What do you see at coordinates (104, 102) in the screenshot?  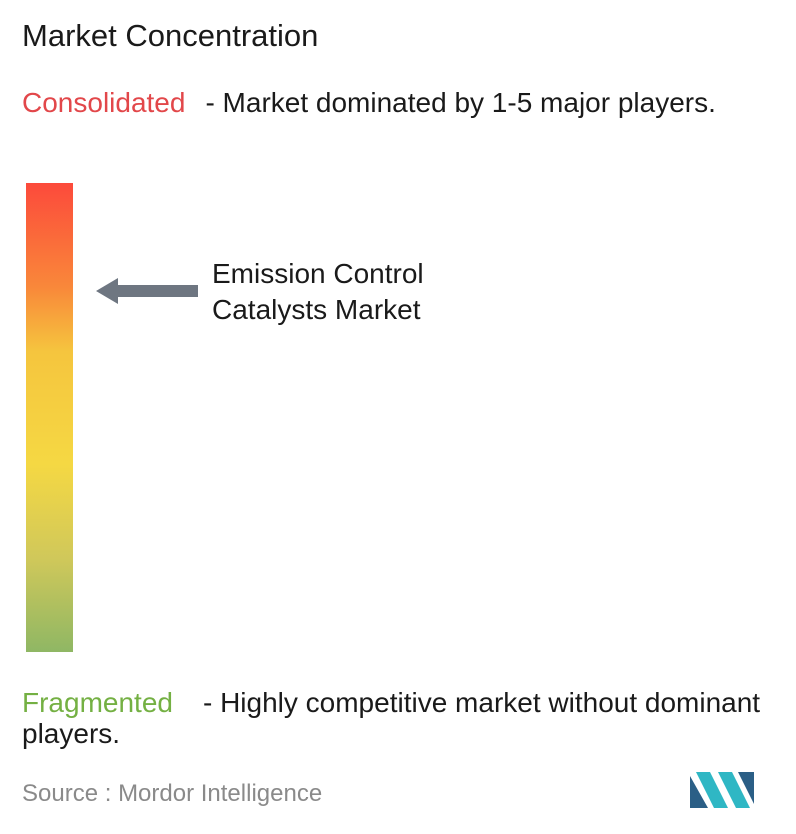 I see `consolidated-label: Consolidated` at bounding box center [104, 102].